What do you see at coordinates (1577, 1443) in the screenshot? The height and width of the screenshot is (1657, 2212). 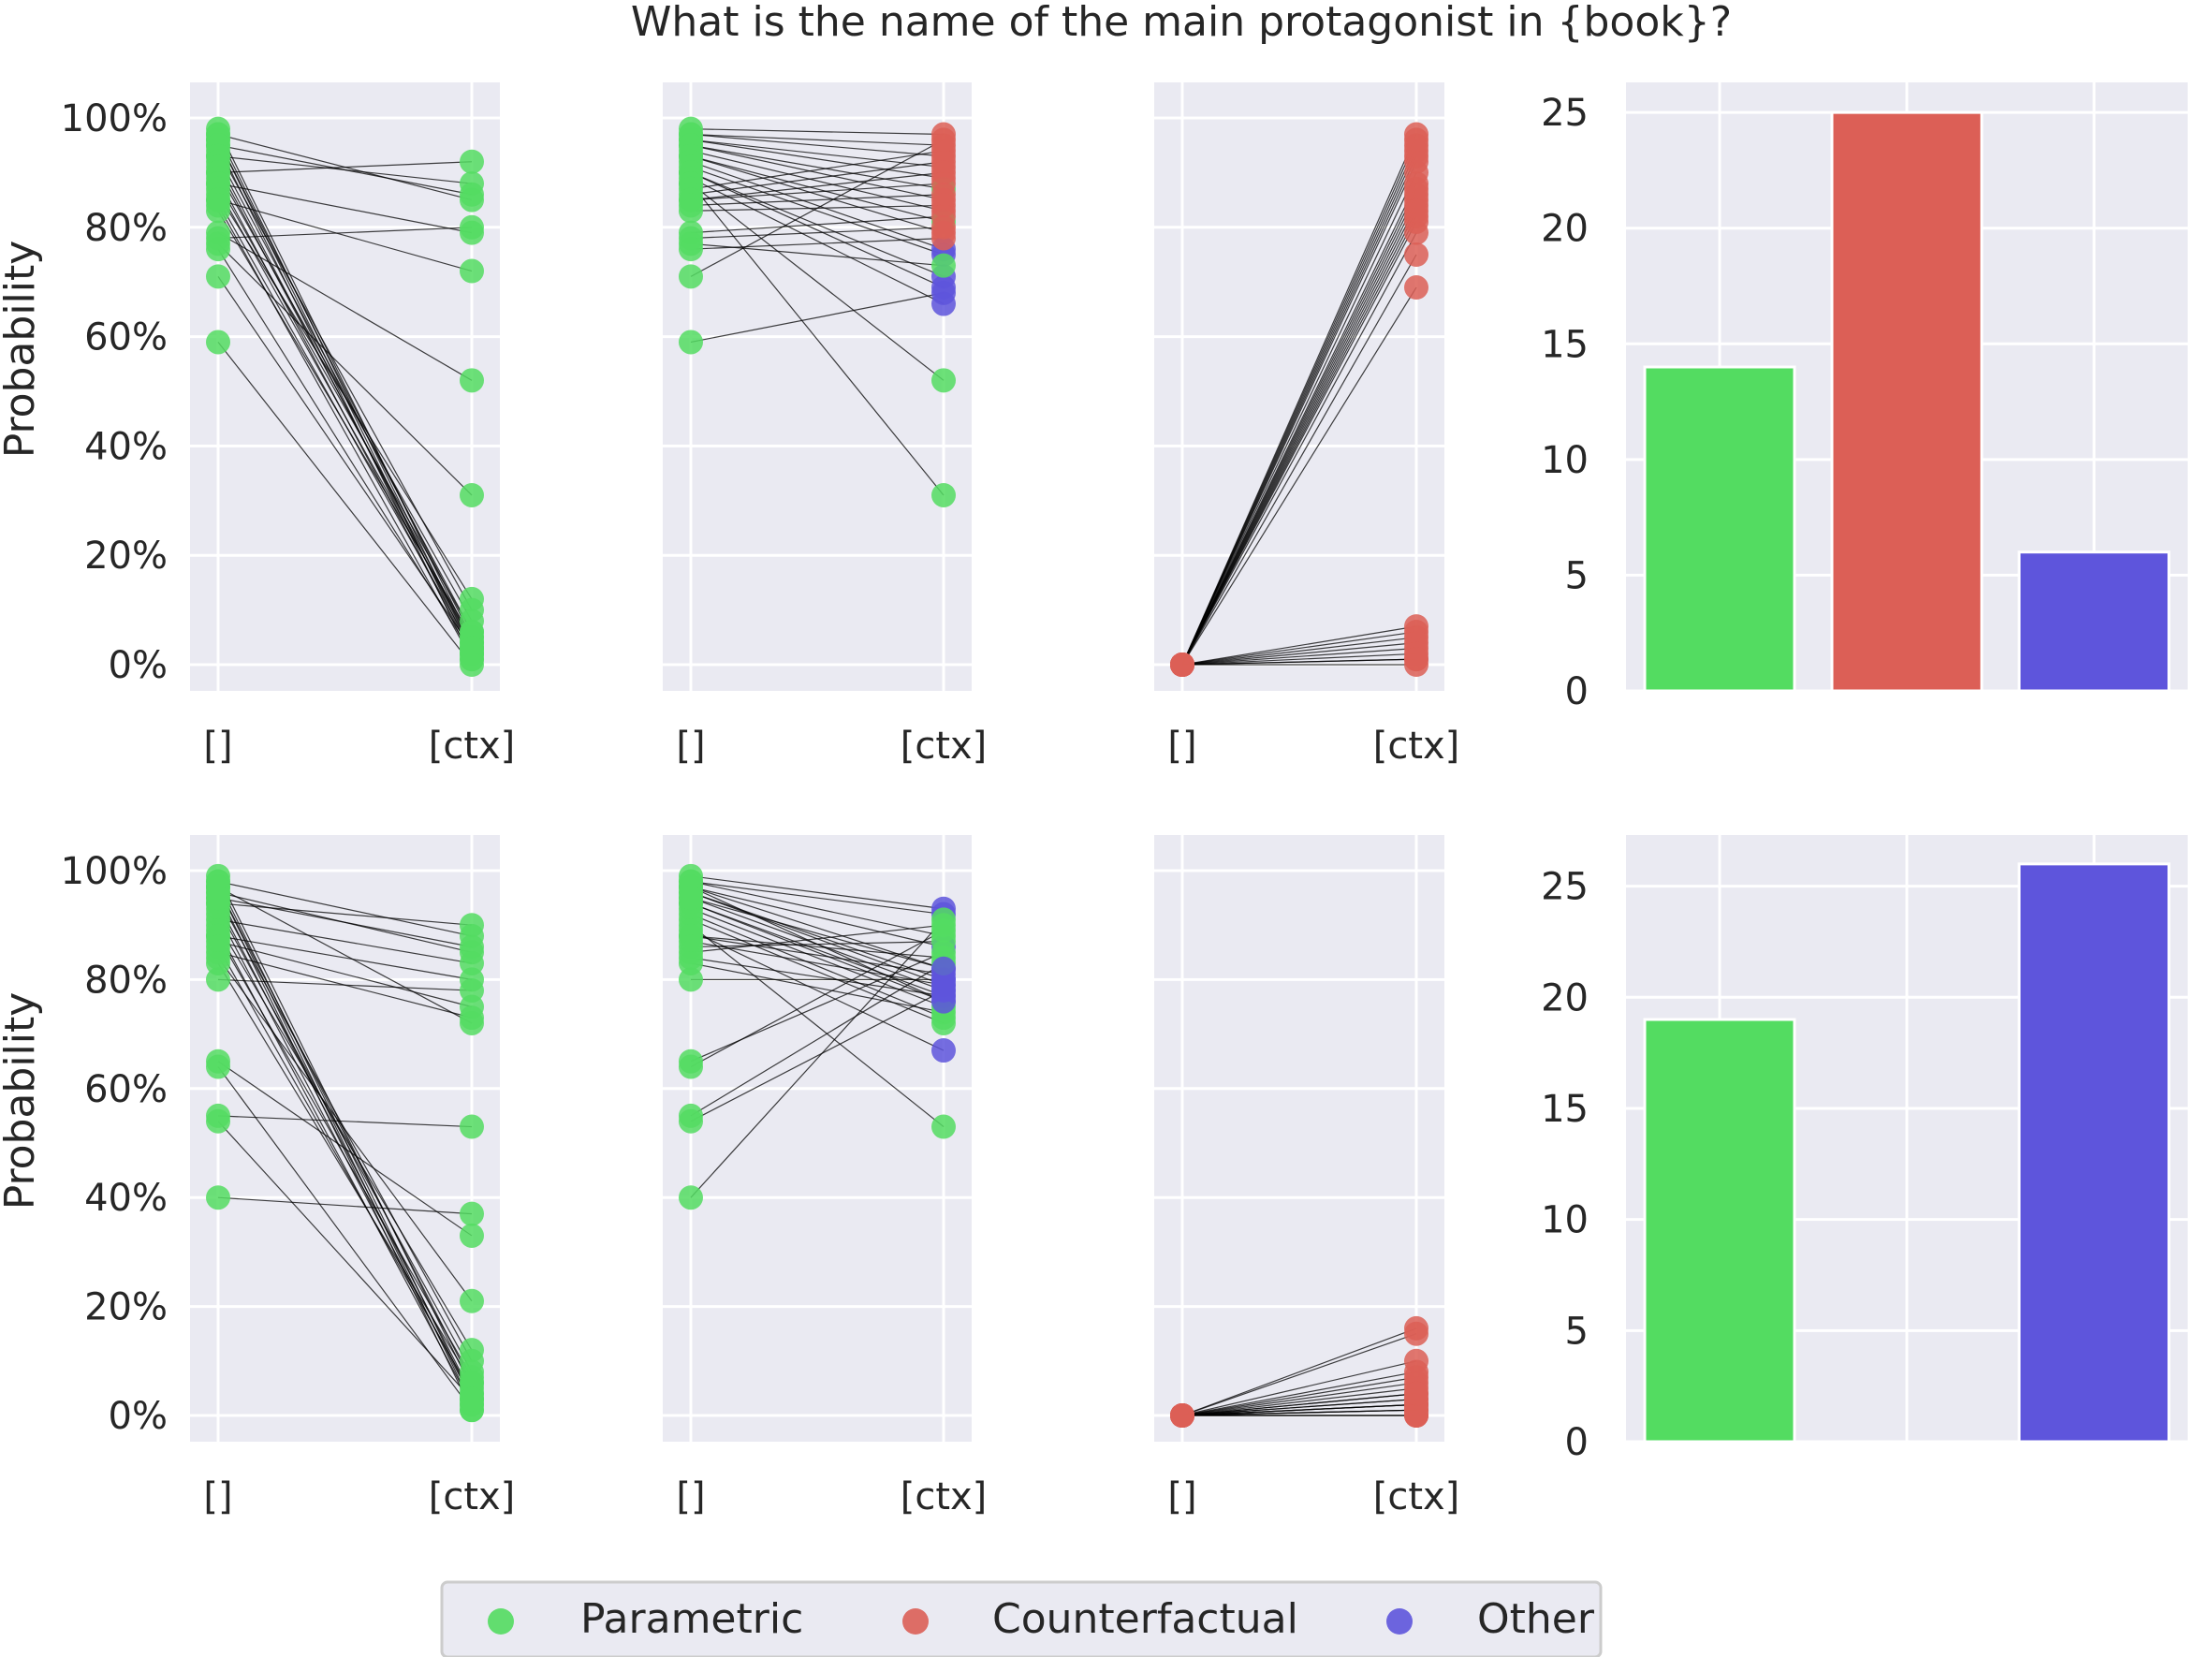 I see `y-tick-label: 0` at bounding box center [1577, 1443].